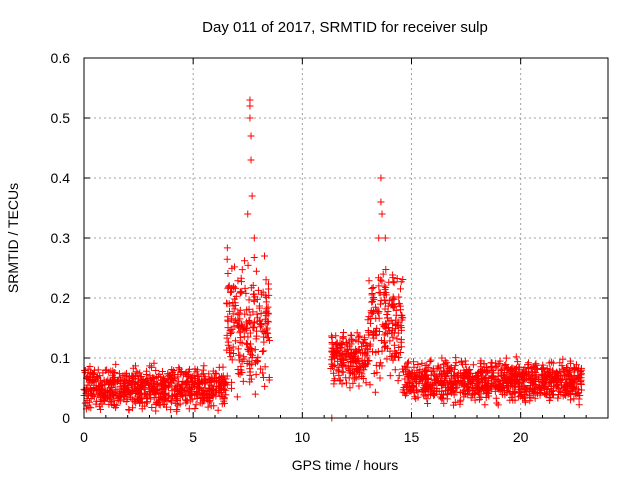  I want to click on y-tick-label: 0.1, so click(61, 358).